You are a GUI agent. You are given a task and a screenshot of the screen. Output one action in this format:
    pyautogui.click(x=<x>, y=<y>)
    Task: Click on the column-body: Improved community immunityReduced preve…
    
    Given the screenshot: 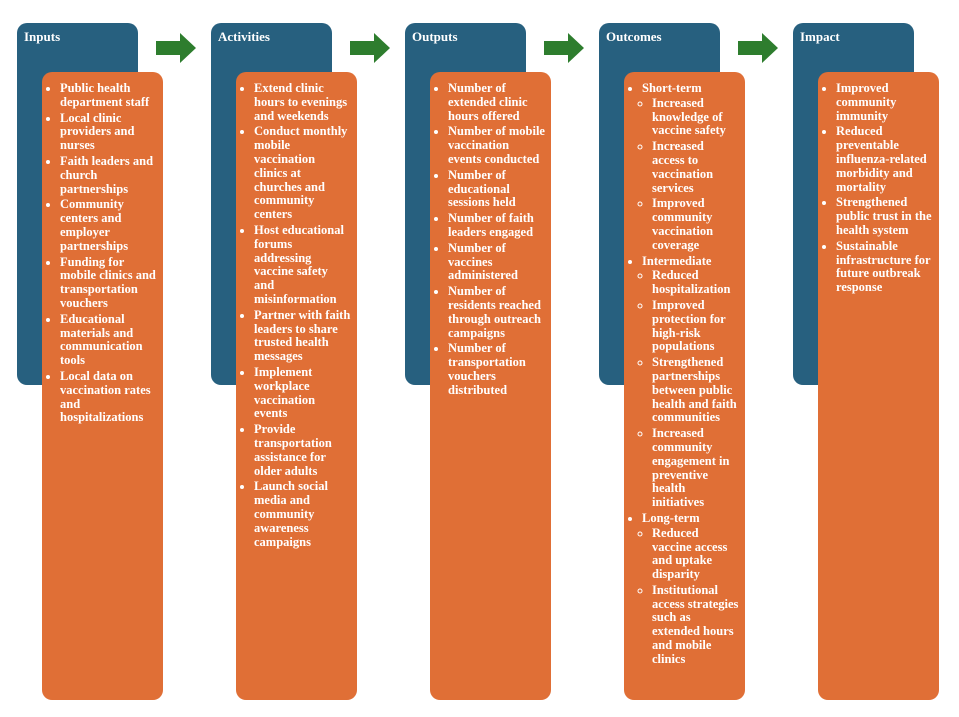 What is the action you would take?
    pyautogui.click(x=878, y=386)
    